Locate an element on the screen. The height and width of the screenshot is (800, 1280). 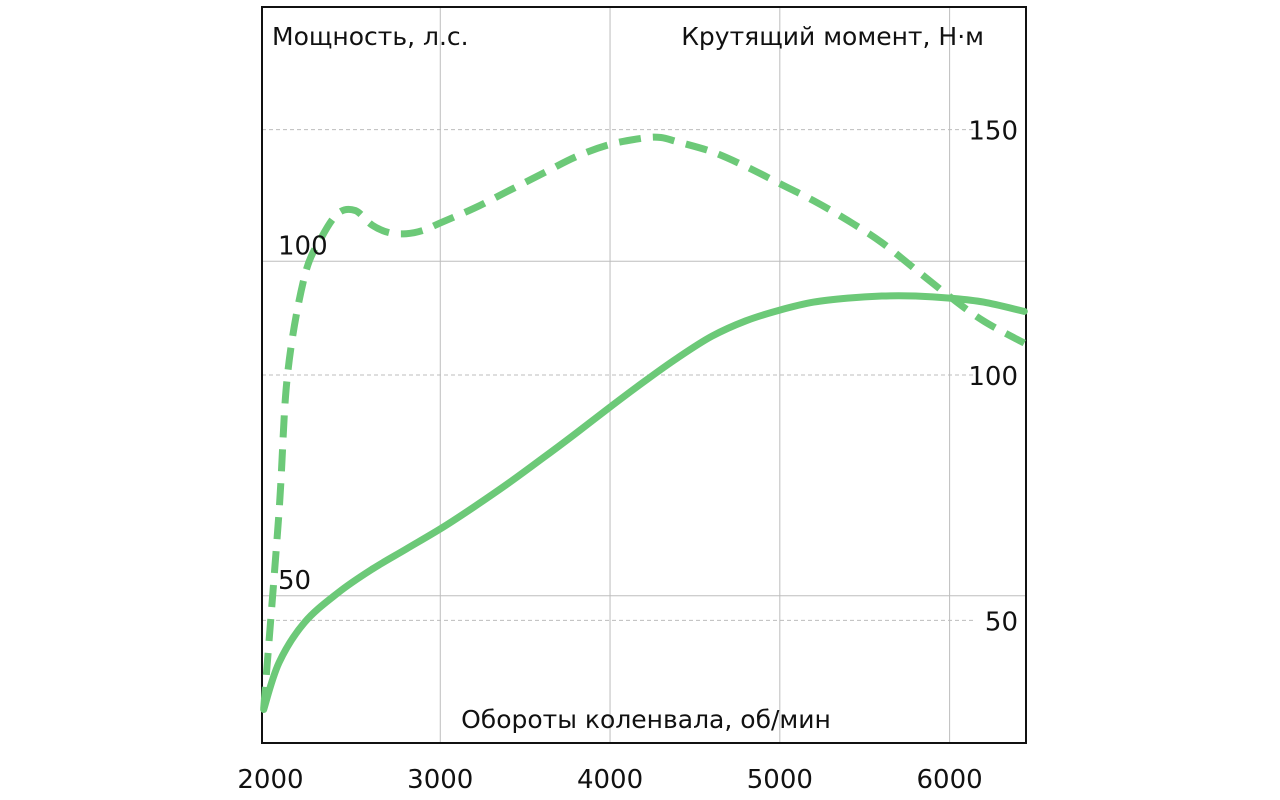
x-tick-label: 4000 is located at coordinates (610, 780).